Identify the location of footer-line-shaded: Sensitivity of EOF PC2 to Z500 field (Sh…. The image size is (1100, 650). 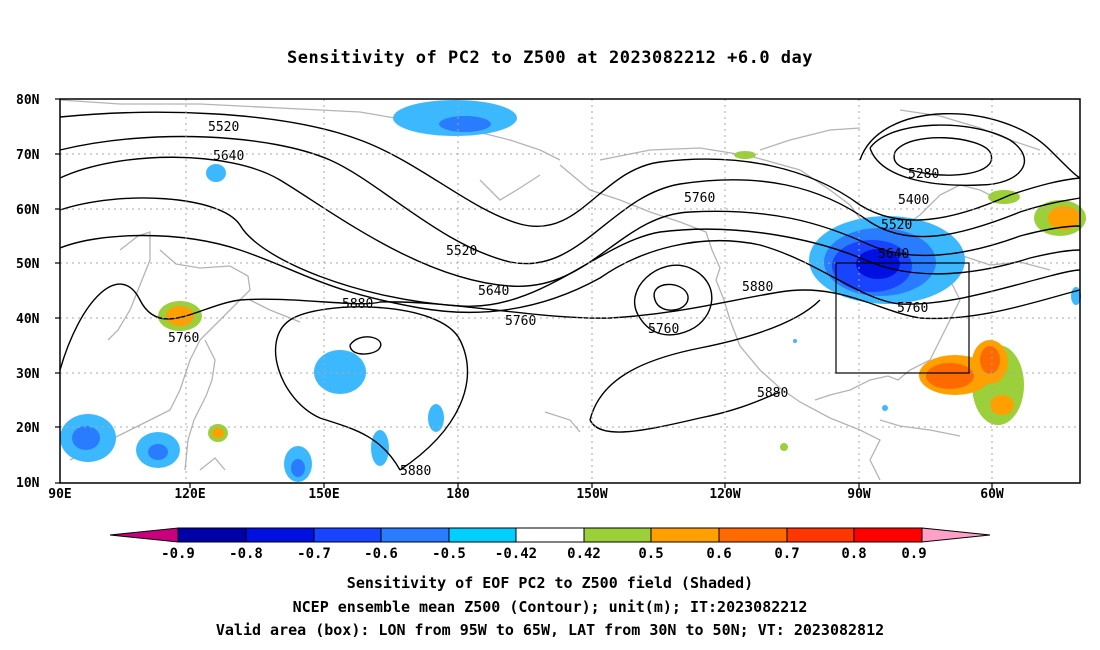
(550, 583).